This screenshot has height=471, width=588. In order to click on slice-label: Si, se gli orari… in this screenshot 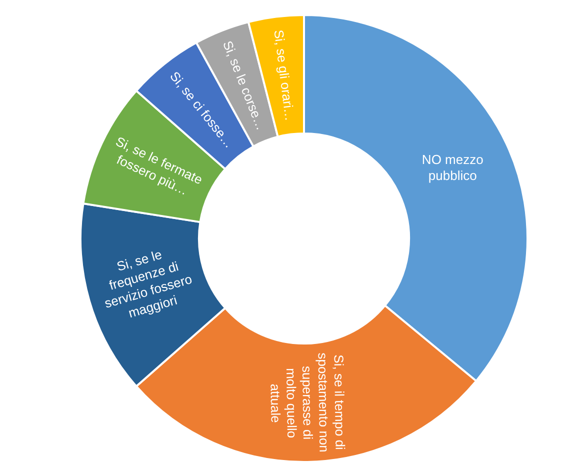, I will do `click(284, 75)`.